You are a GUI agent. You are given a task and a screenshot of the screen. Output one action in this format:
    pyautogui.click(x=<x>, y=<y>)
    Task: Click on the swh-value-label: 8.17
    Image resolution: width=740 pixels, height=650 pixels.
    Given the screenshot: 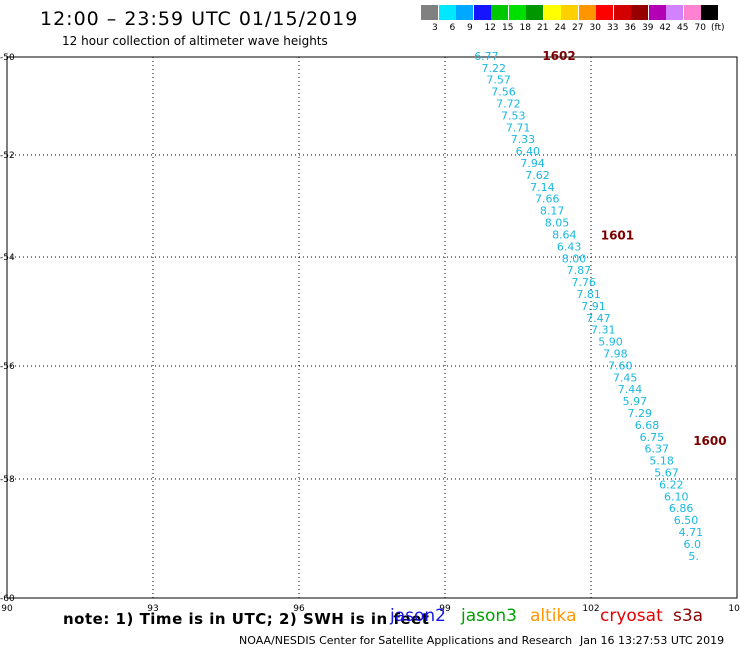 What is the action you would take?
    pyautogui.click(x=552, y=211)
    